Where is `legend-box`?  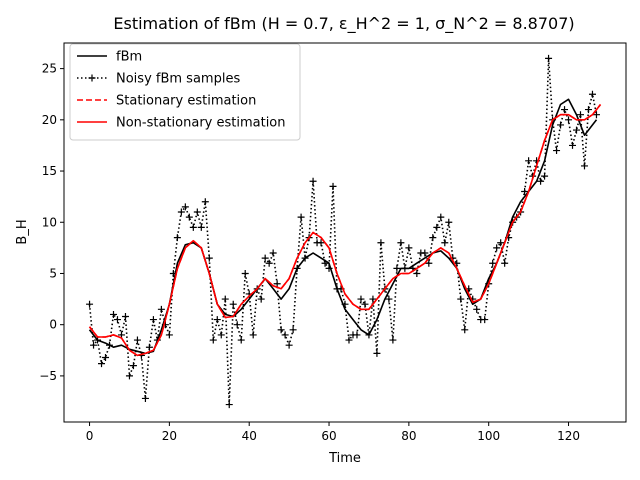 legend-box is located at coordinates (185, 92).